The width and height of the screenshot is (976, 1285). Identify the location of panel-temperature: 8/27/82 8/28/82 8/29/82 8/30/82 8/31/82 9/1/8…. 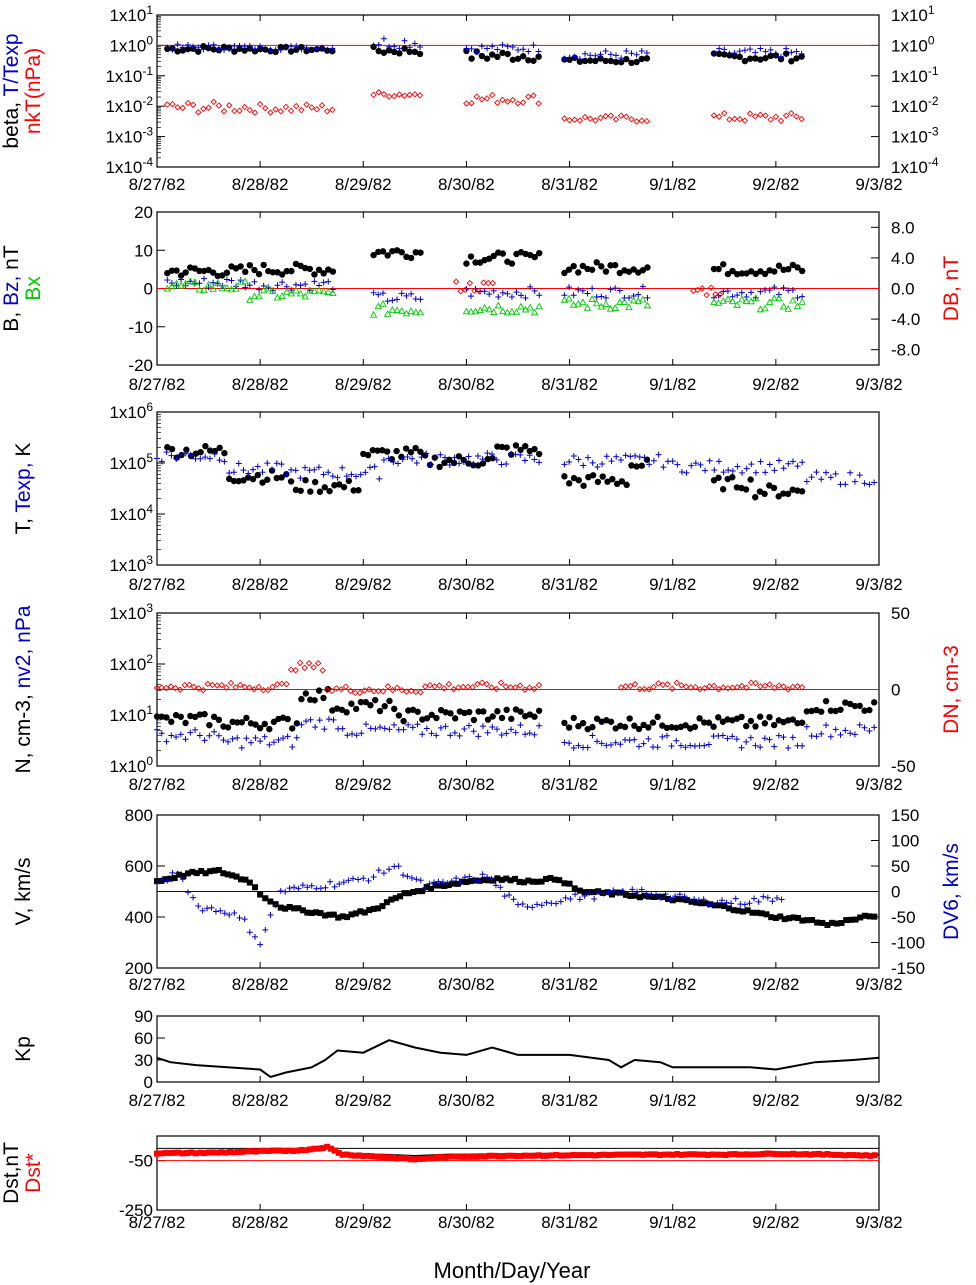
(457, 497).